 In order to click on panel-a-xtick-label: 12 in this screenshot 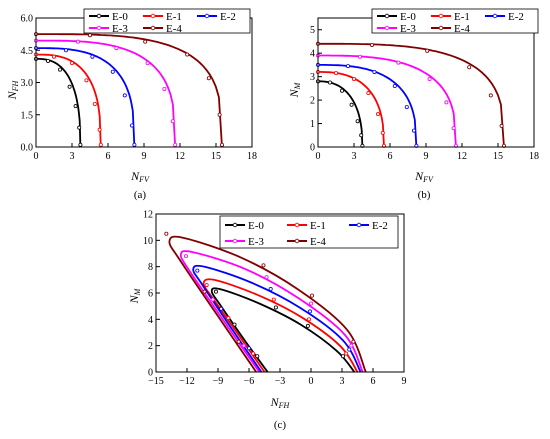, I will do `click(180, 156)`.